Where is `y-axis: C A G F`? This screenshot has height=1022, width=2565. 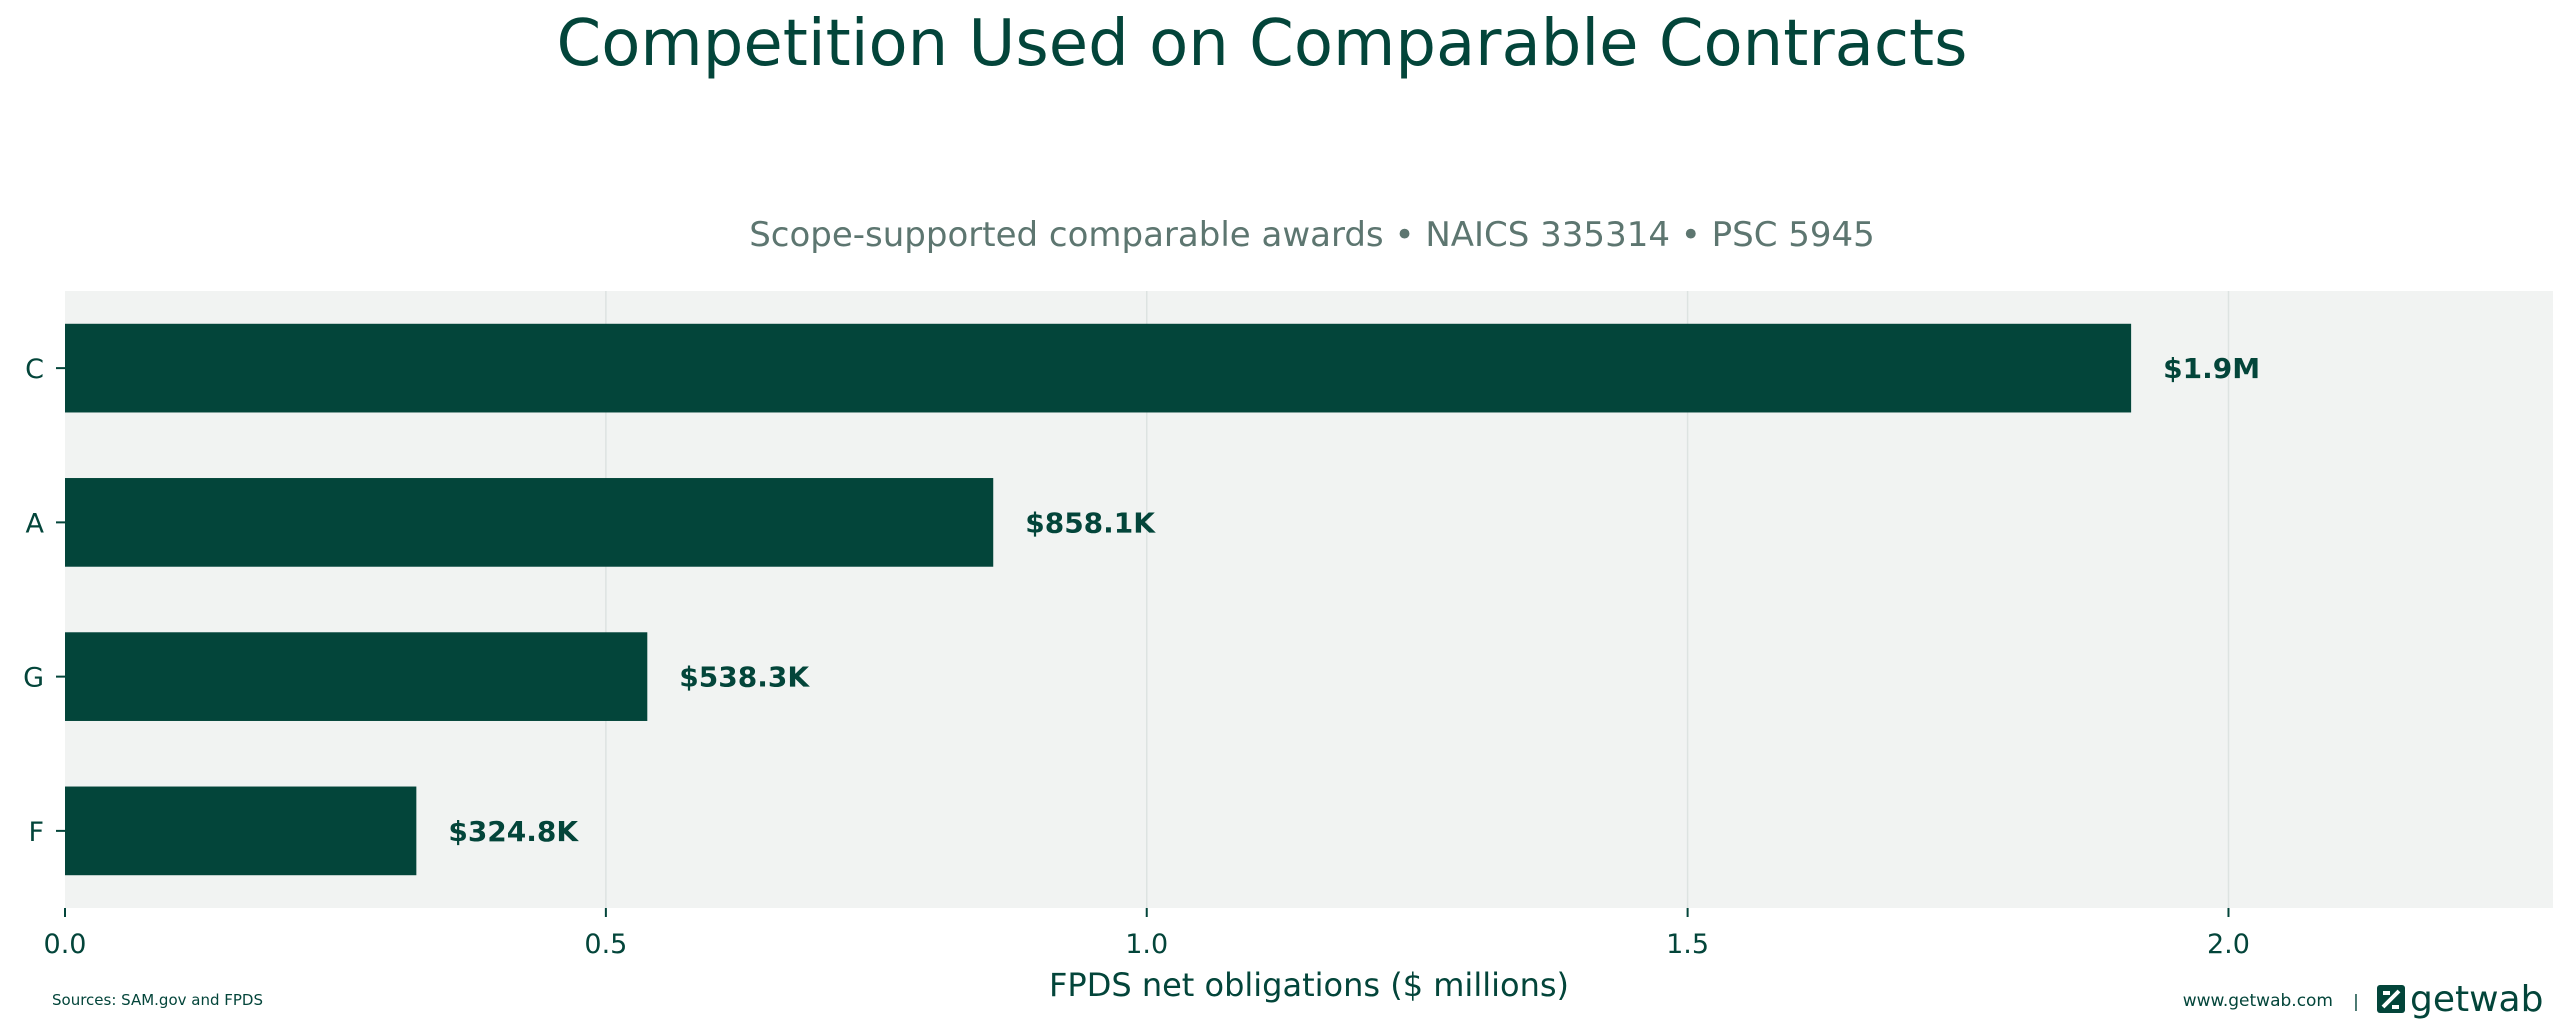
y-axis: C A G F is located at coordinates (44, 601).